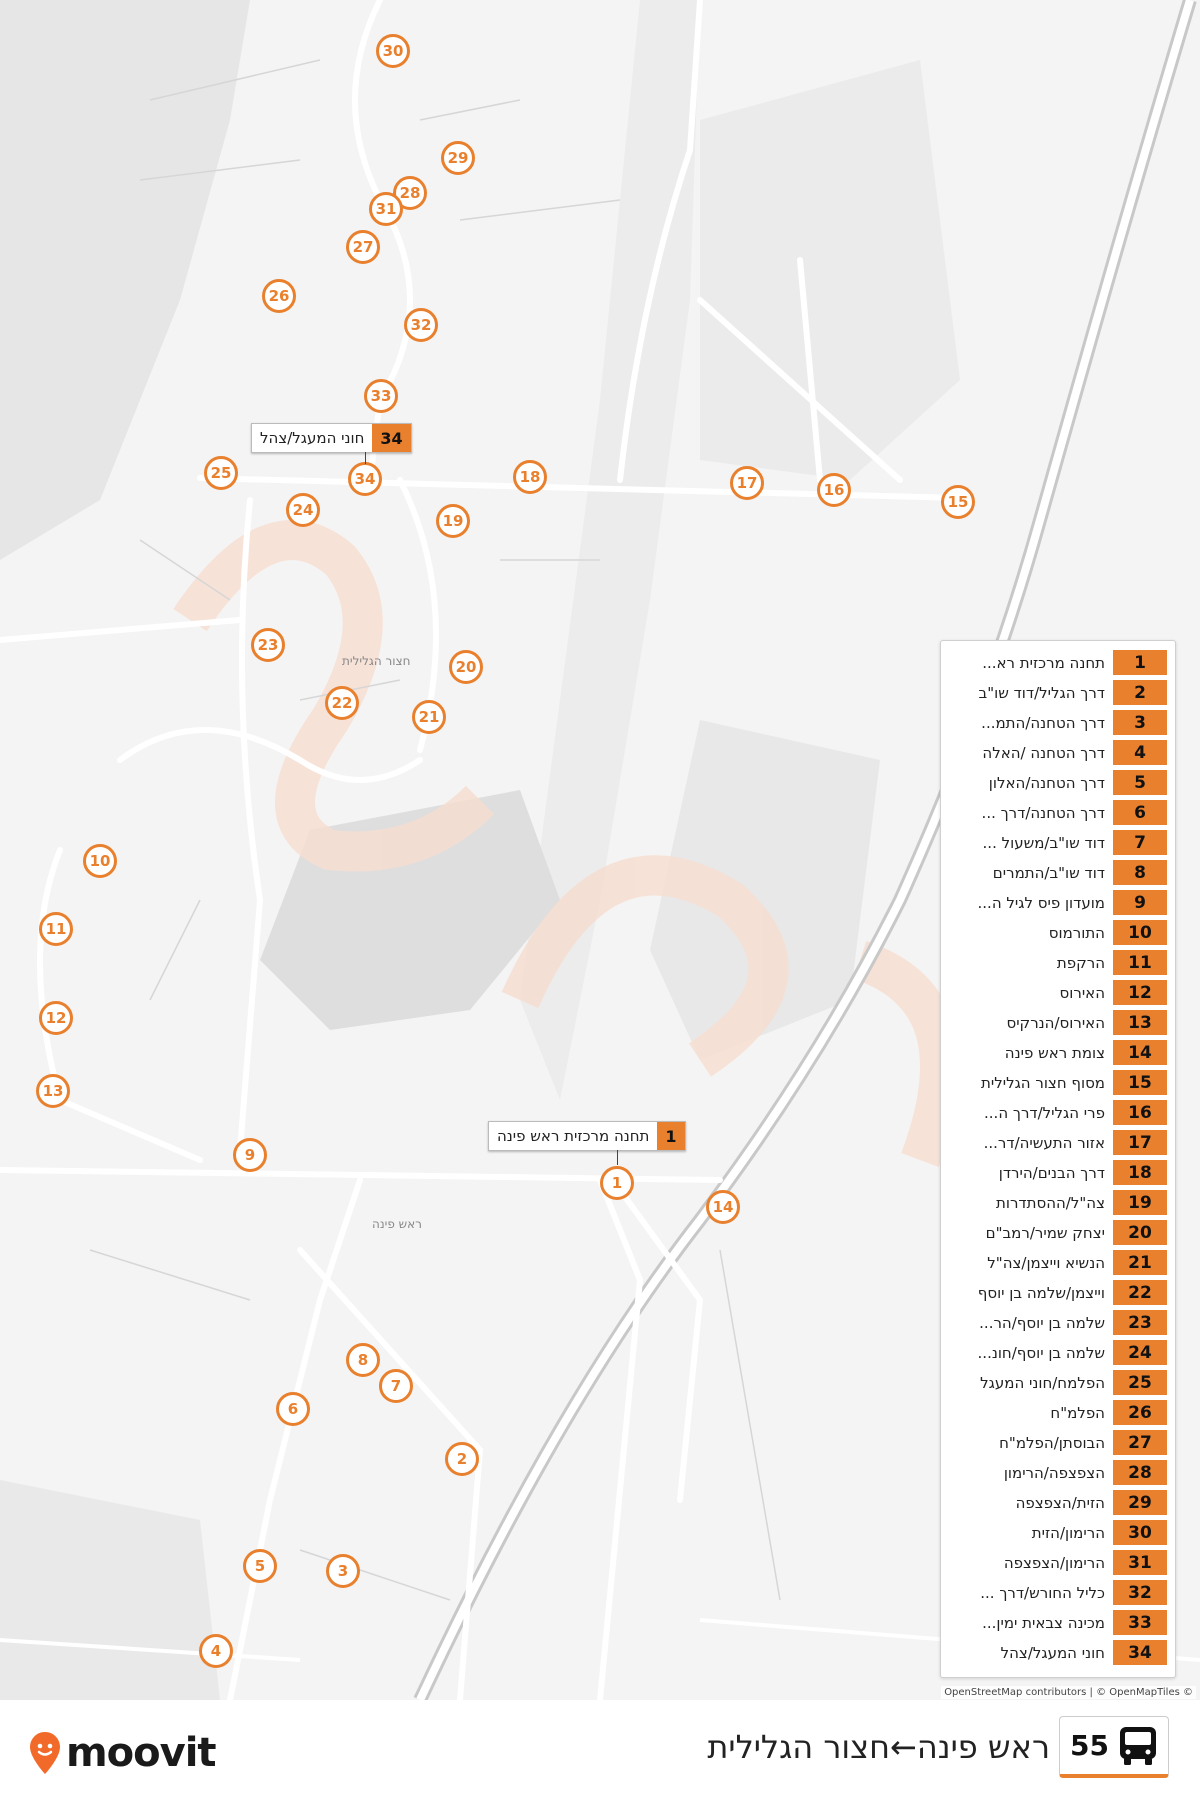 The height and width of the screenshot is (1800, 1200). Describe the element at coordinates (1140, 1382) in the screenshot. I see `legend-stop-number: 25` at that location.